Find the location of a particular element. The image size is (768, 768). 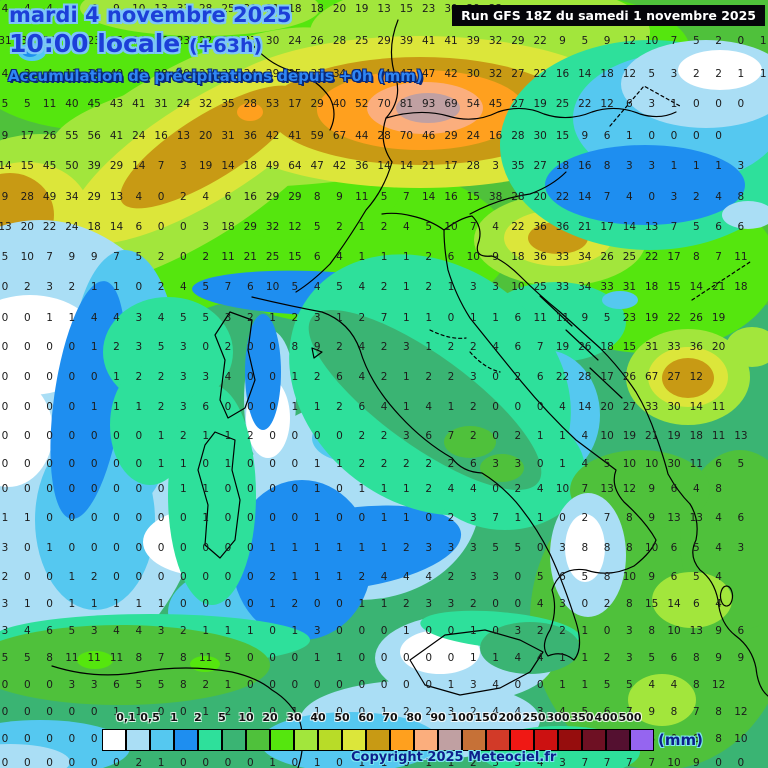

grid-value: 11 is located at coordinates (206, 658).